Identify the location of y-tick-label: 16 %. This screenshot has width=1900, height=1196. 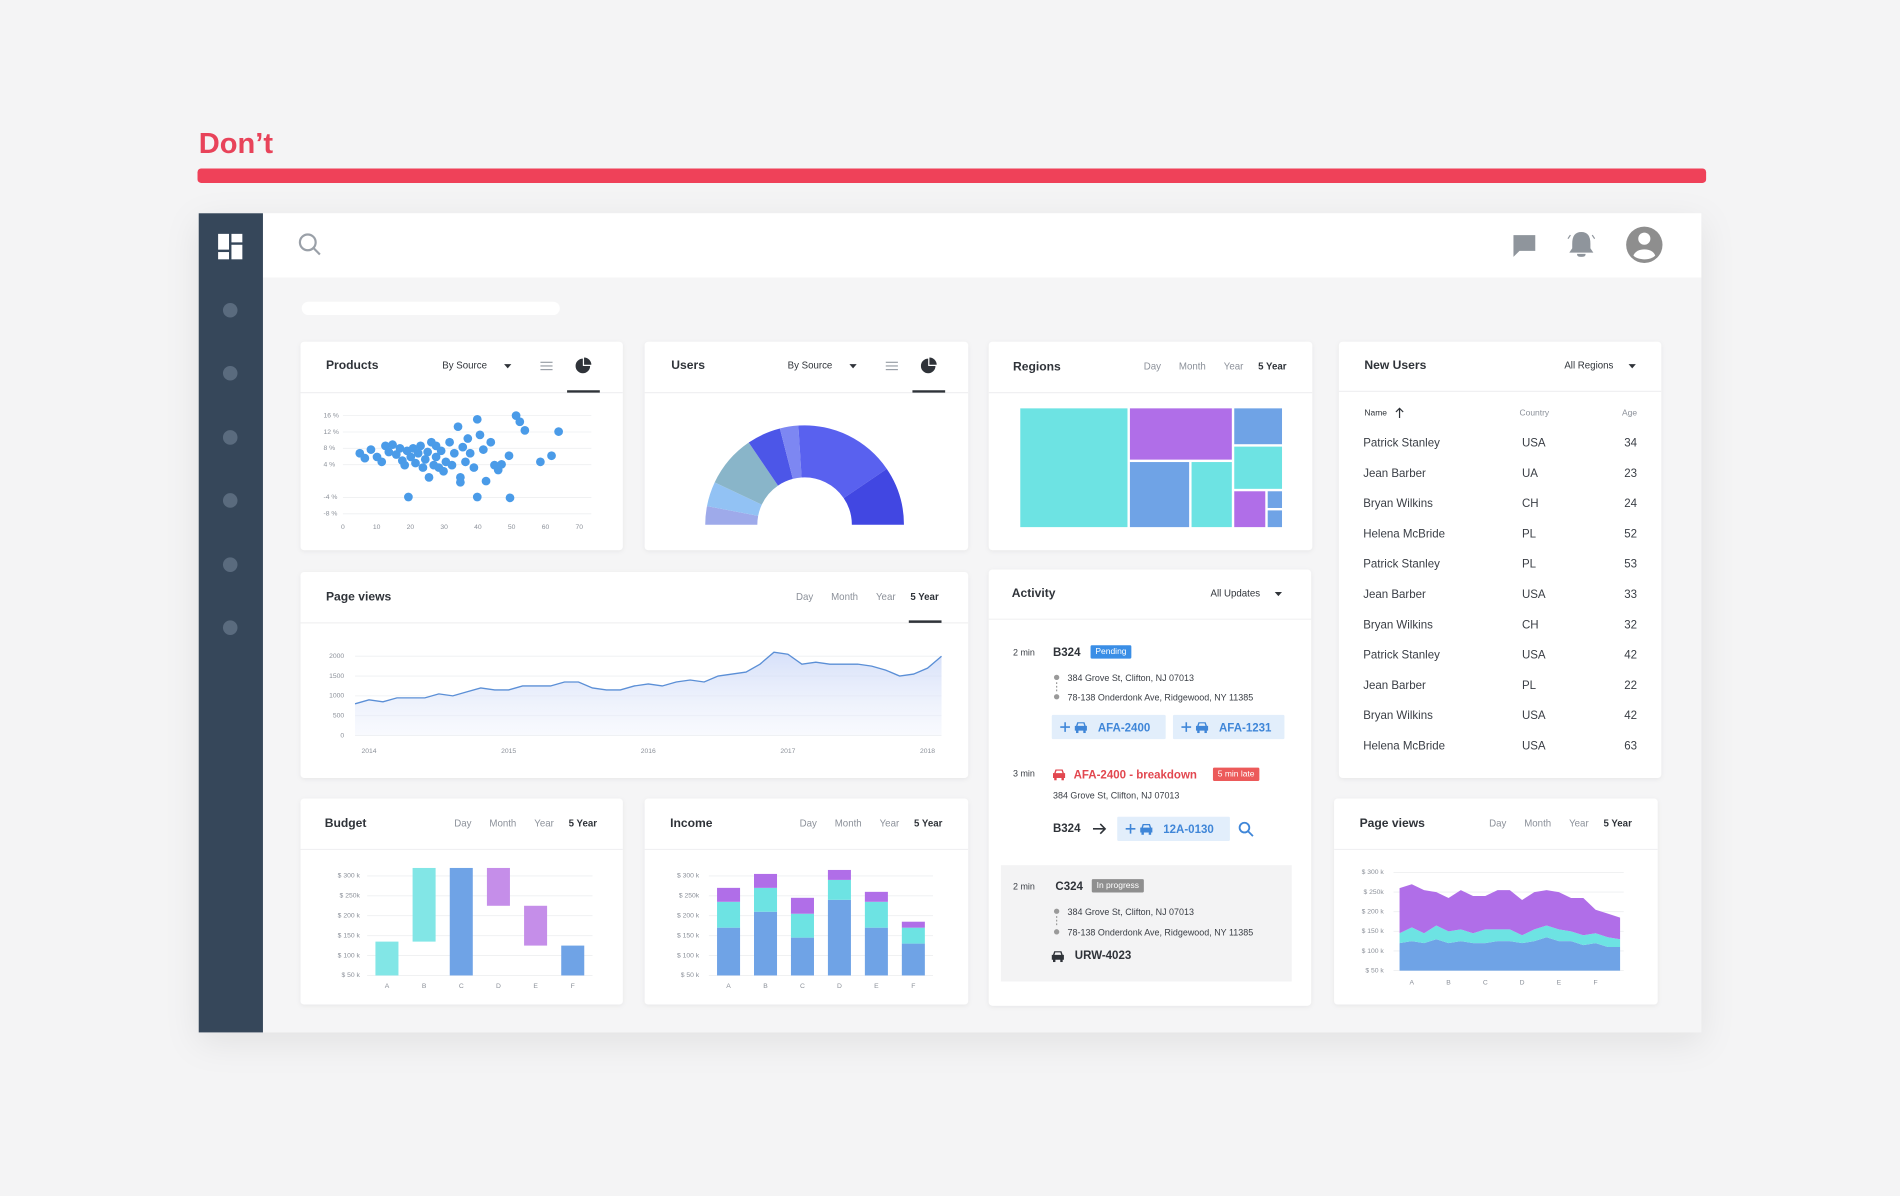
(331, 415).